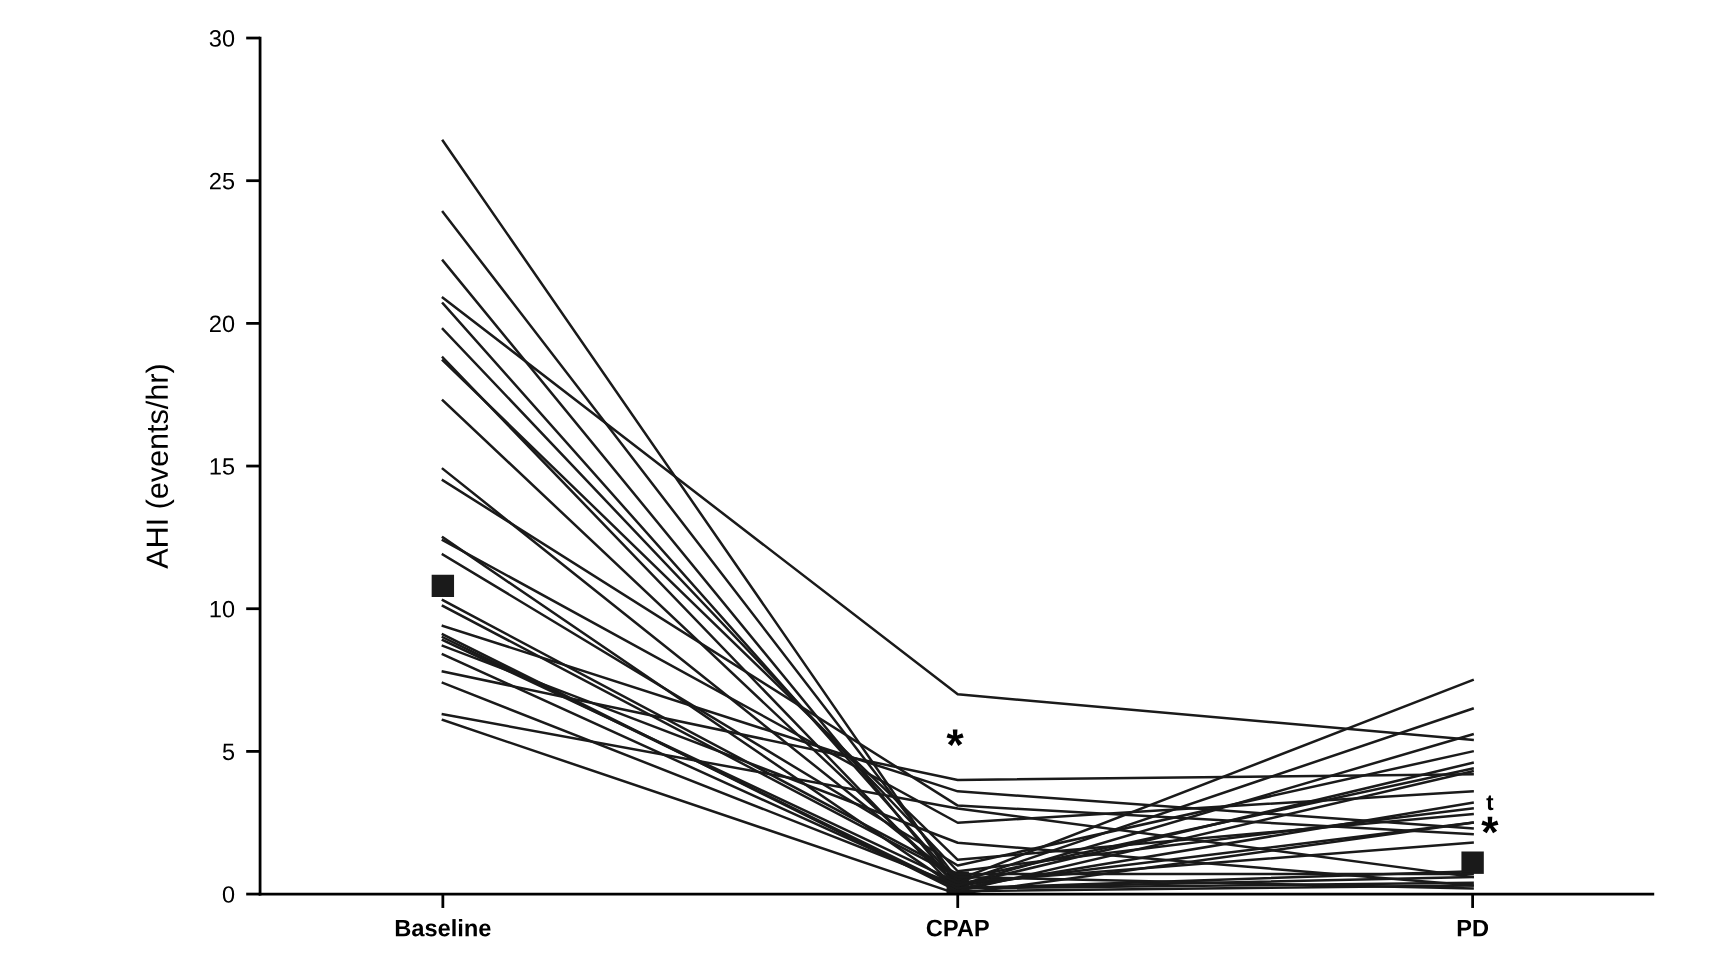  Describe the element at coordinates (160, 467) in the screenshot. I see `y-axis-title: AHI (events/hr)` at that location.